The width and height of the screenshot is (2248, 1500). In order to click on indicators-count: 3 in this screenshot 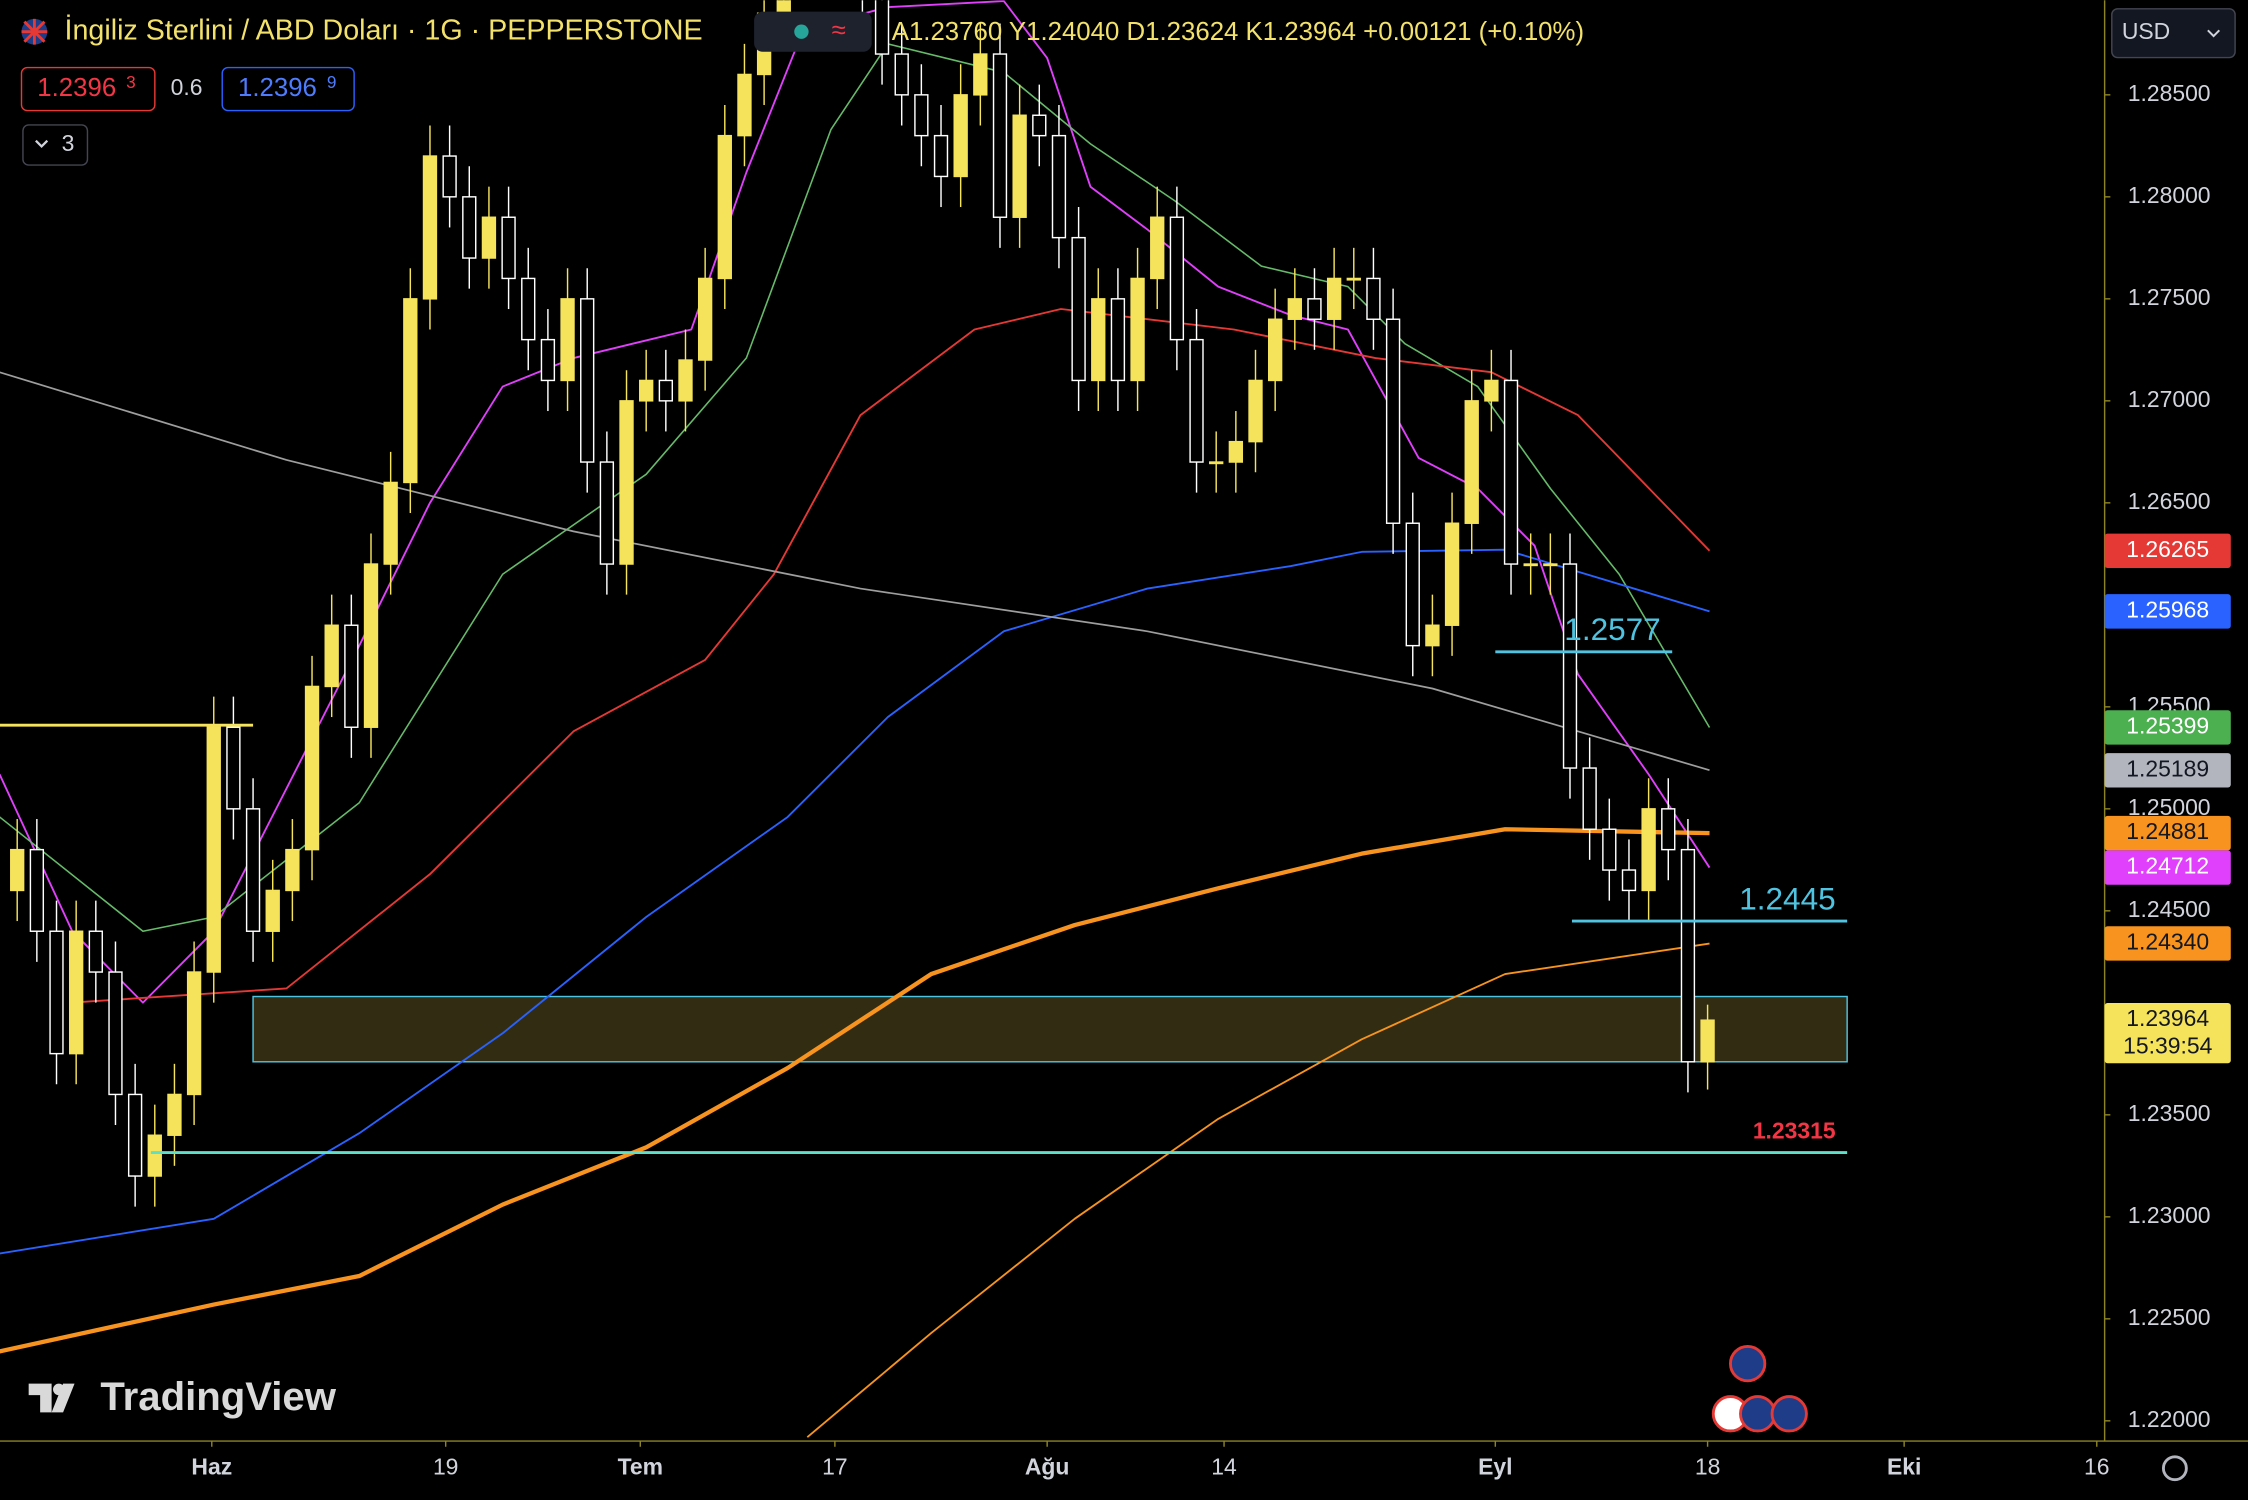, I will do `click(68, 143)`.